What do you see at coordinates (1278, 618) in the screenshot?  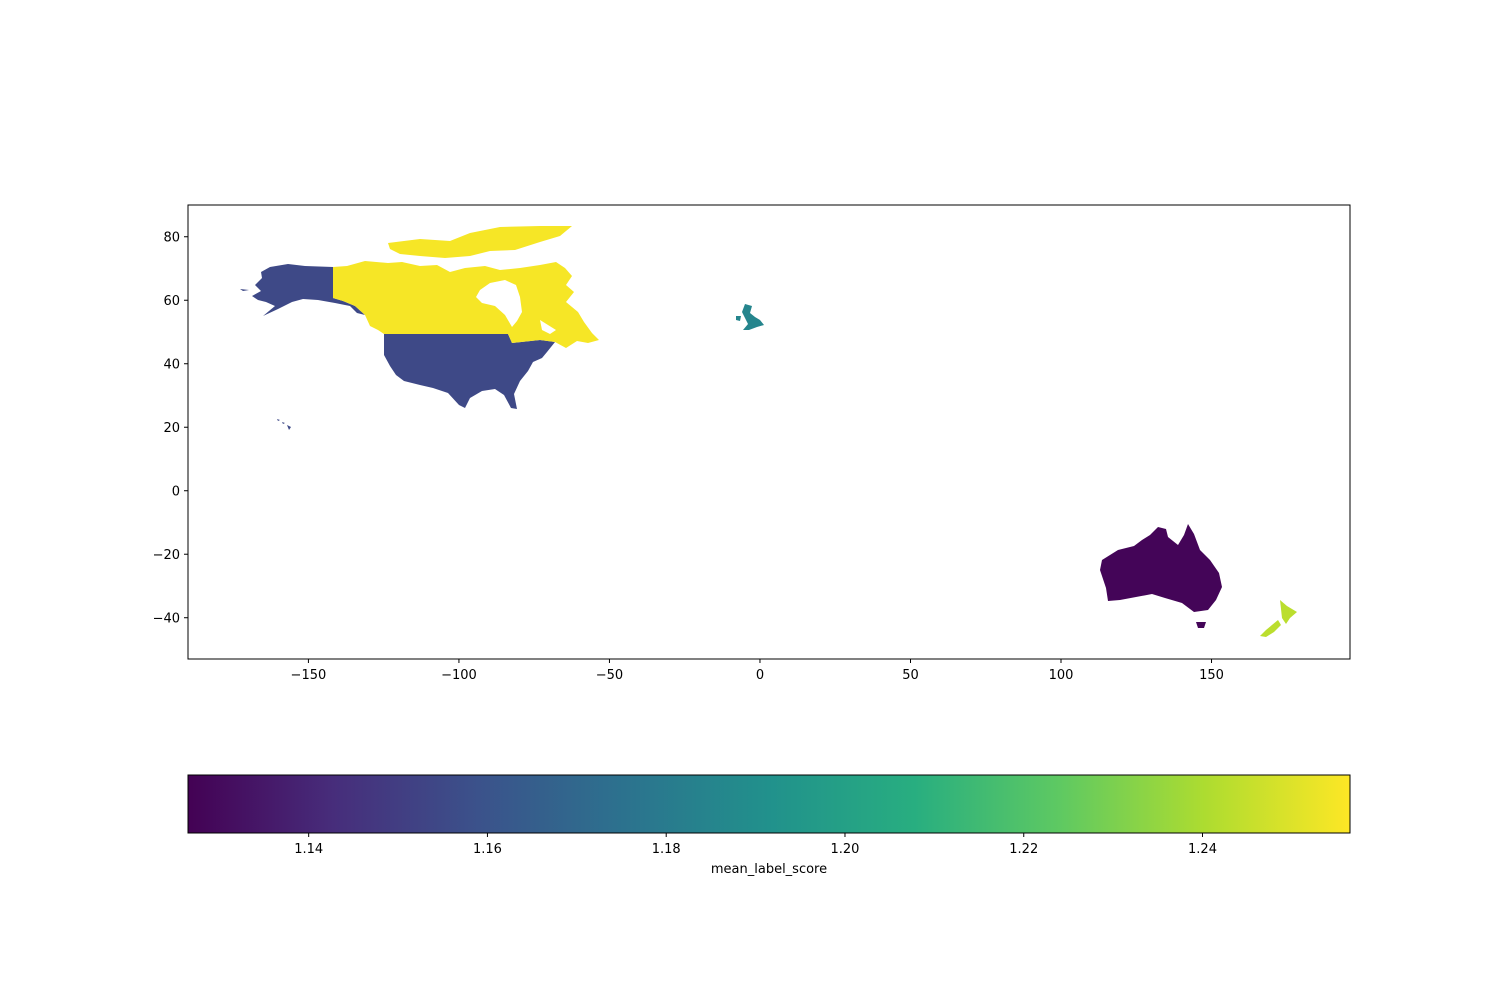 I see `region-new-zealand` at bounding box center [1278, 618].